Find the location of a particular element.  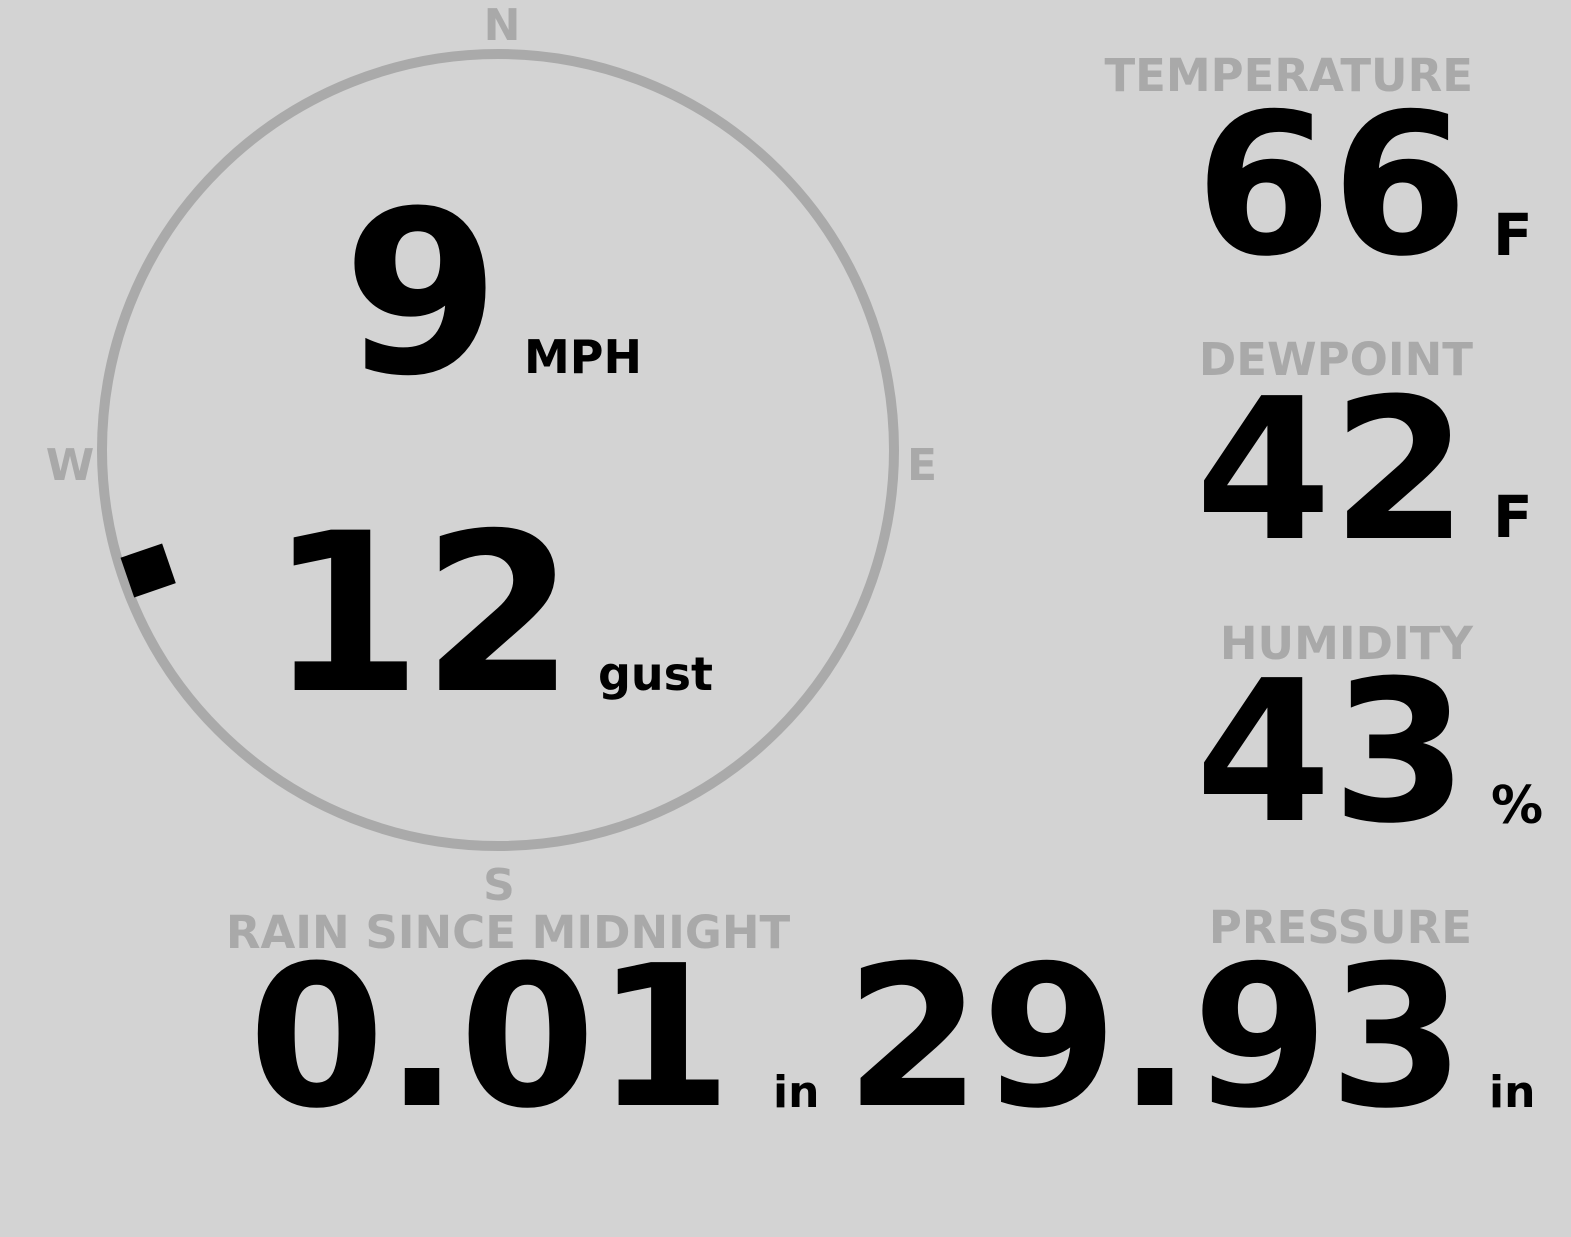

dewpoint-panel: DEWPOINT 42 F is located at coordinates (1363, 459).